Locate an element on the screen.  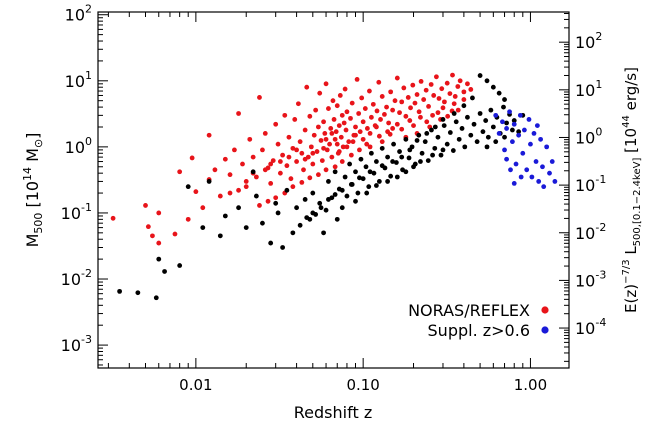
y2-tick-label: 10² is located at coordinates (588, 41).